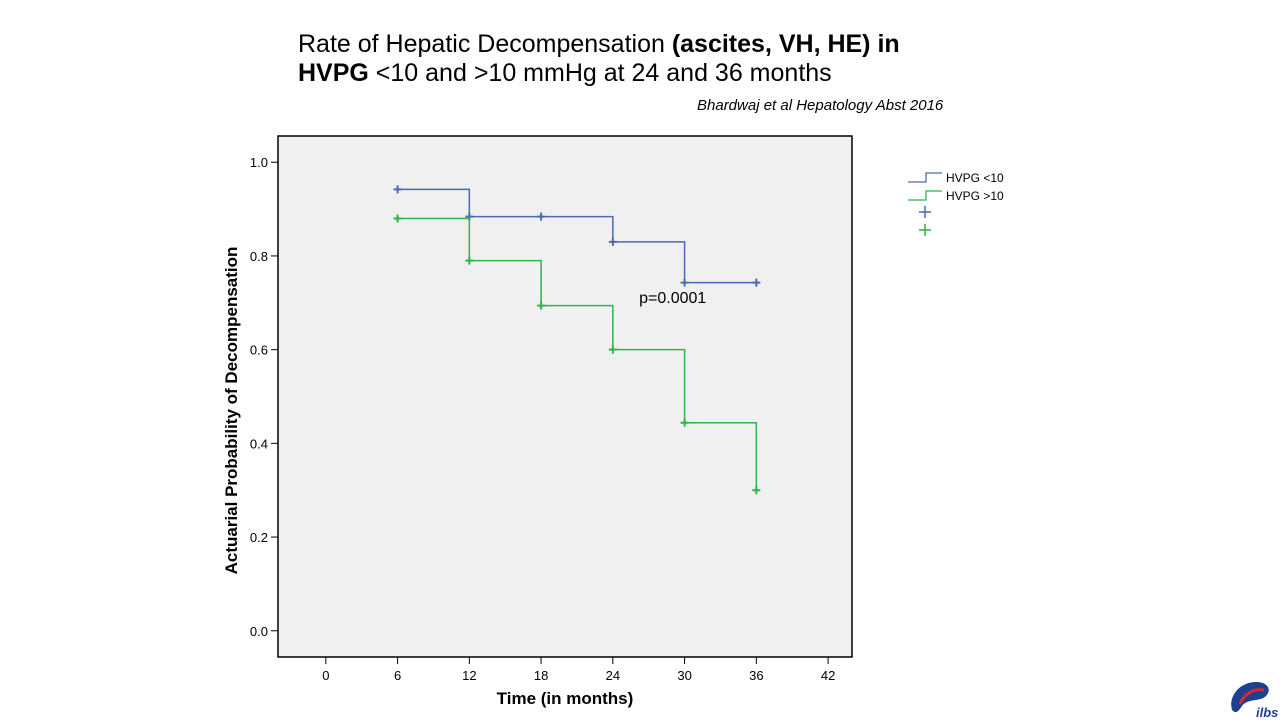 Image resolution: width=1280 pixels, height=720 pixels. I want to click on x-tick-label: 36, so click(756, 675).